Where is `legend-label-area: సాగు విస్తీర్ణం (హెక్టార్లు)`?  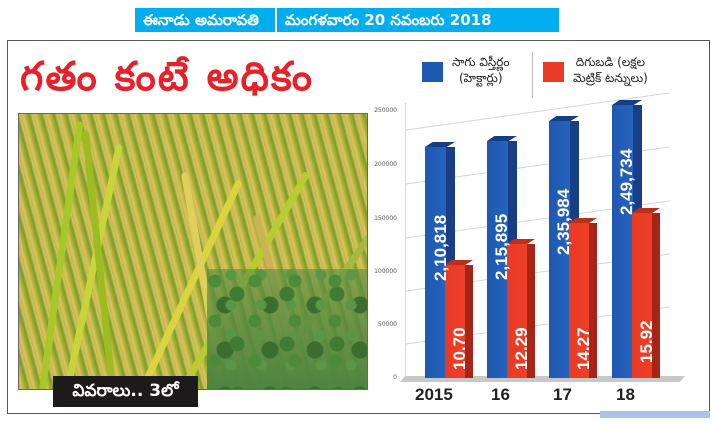
legend-label-area: సాగు విస్తీర్ణం (హెక్టార్లు) is located at coordinates (481, 70).